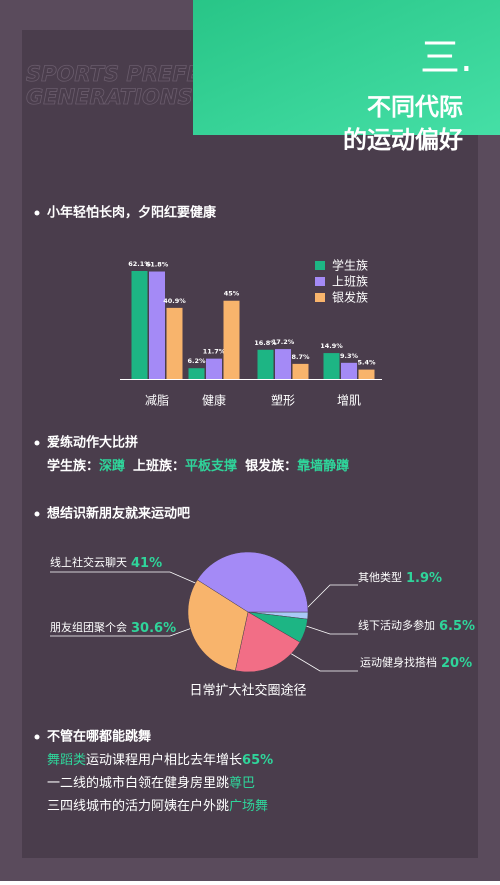  Describe the element at coordinates (350, 265) in the screenshot. I see `legend-label: 学生族` at that location.